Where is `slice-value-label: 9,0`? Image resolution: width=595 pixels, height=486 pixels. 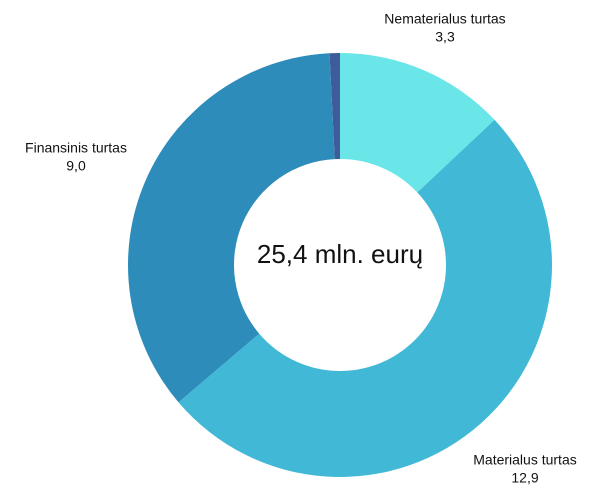 slice-value-label: 9,0 is located at coordinates (76, 166).